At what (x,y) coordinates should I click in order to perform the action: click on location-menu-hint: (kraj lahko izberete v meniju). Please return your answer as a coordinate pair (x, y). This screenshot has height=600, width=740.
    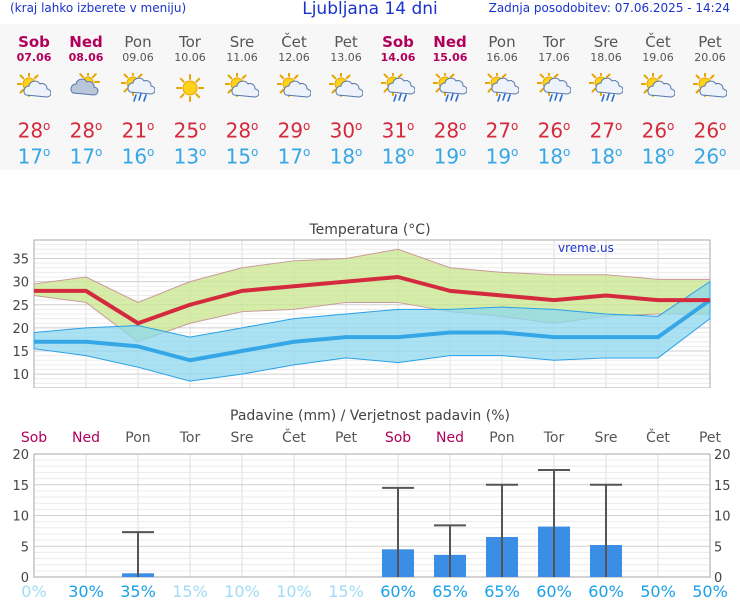
    Looking at the image, I should click on (98, 8).